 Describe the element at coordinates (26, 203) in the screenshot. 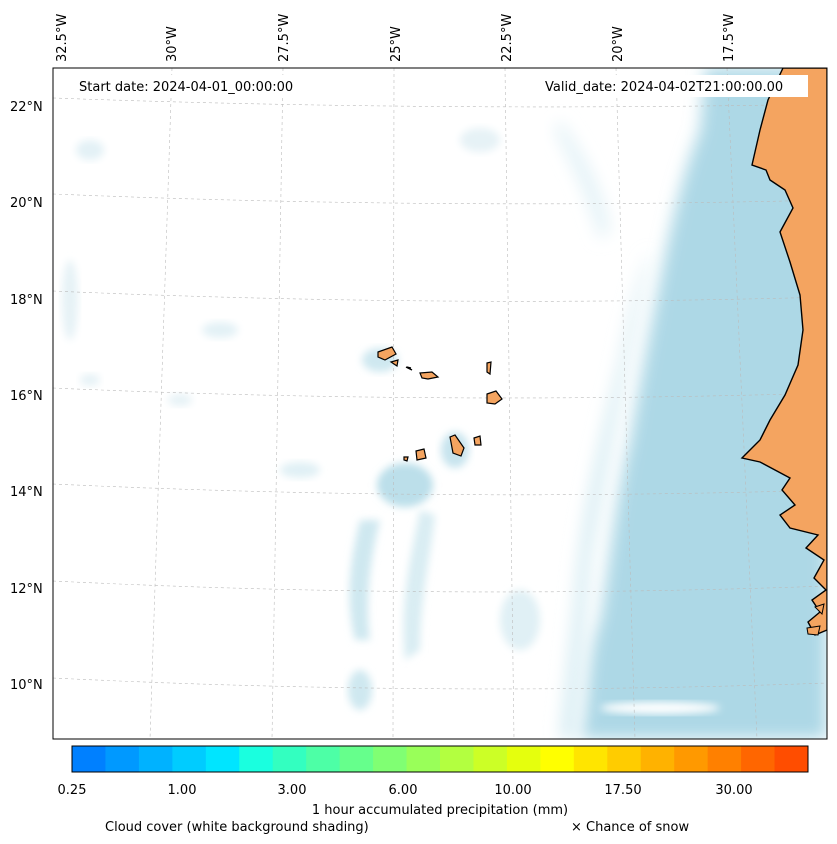

I see `lat-label-20n: 20°N` at that location.